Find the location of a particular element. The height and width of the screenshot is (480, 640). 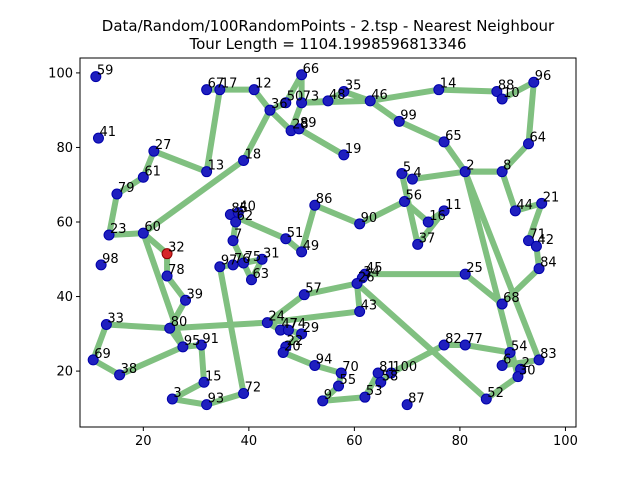

point-label: 15 is located at coordinates (213, 376).